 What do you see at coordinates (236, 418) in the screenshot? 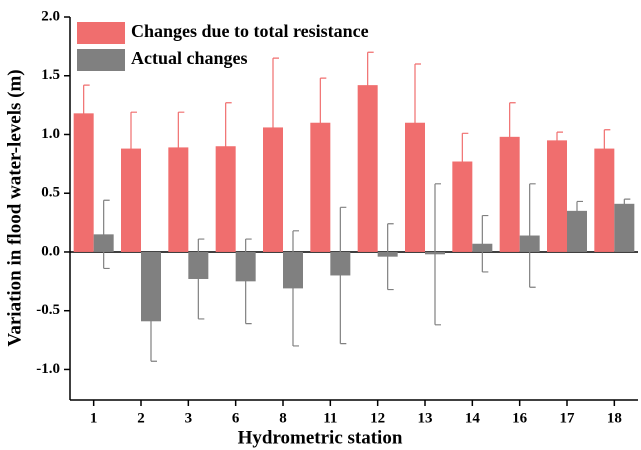
I see `x-tick-label: 6` at bounding box center [236, 418].